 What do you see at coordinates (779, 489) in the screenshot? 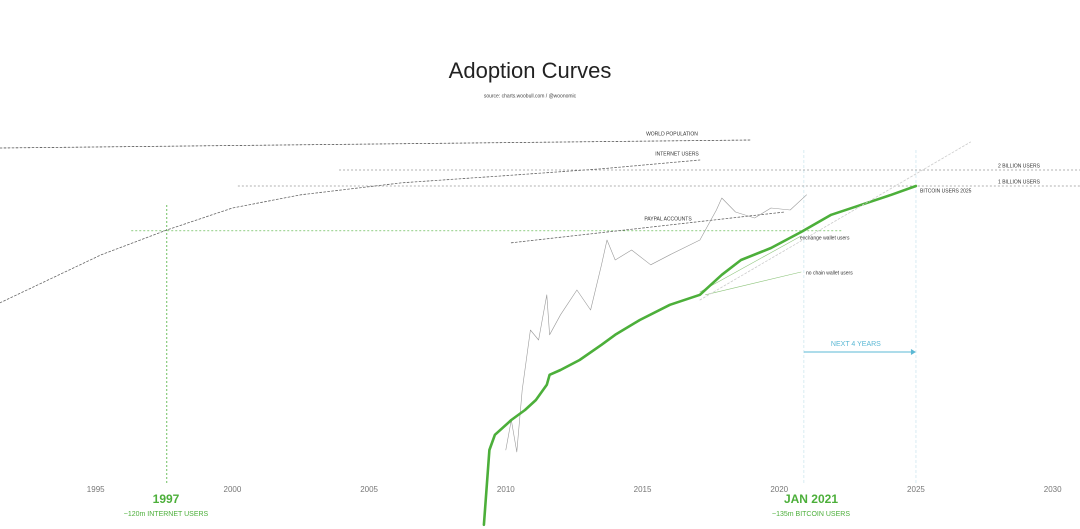
I see `x-tick-label: 2020` at bounding box center [779, 489].